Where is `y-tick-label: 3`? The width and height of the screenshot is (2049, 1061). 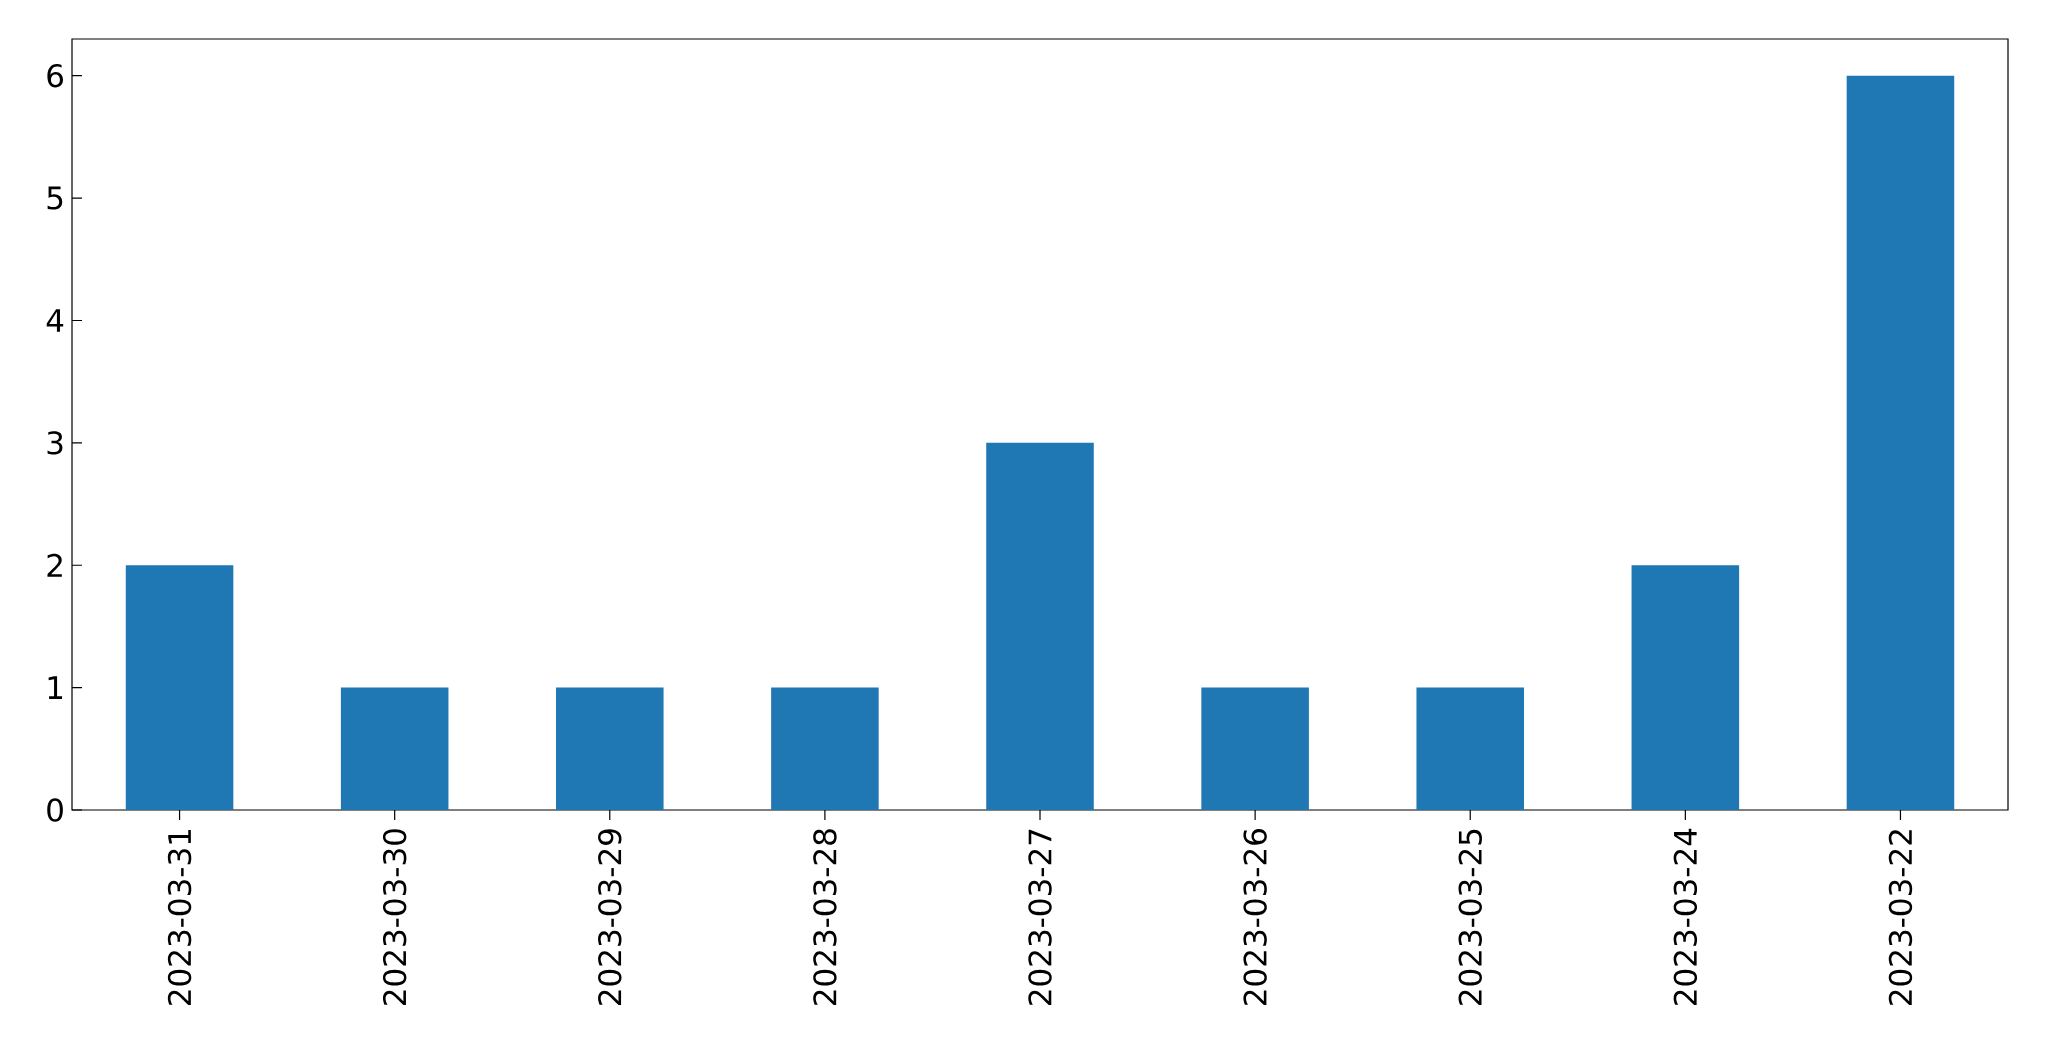 y-tick-label: 3 is located at coordinates (55, 443).